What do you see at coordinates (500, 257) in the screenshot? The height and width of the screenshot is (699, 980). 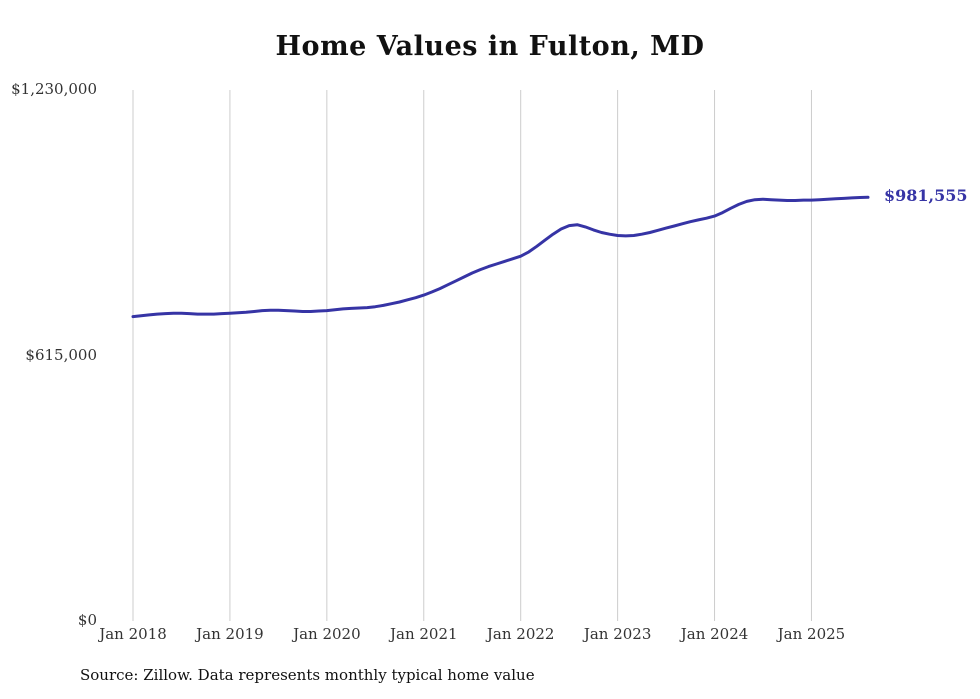 I see `home-value-line` at bounding box center [500, 257].